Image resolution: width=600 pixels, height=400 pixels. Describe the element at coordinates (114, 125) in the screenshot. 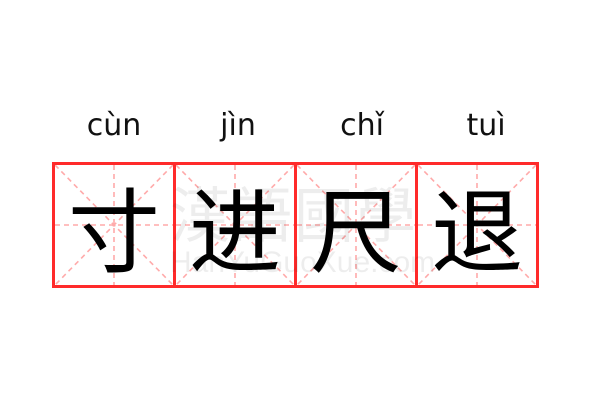

I see `pinyin-1: cùn` at that location.